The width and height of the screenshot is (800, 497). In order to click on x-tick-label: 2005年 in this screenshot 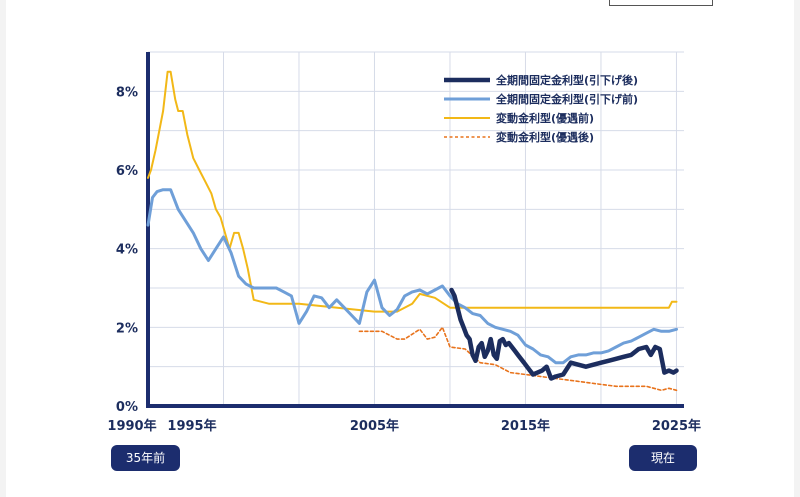, I will do `click(374, 426)`.